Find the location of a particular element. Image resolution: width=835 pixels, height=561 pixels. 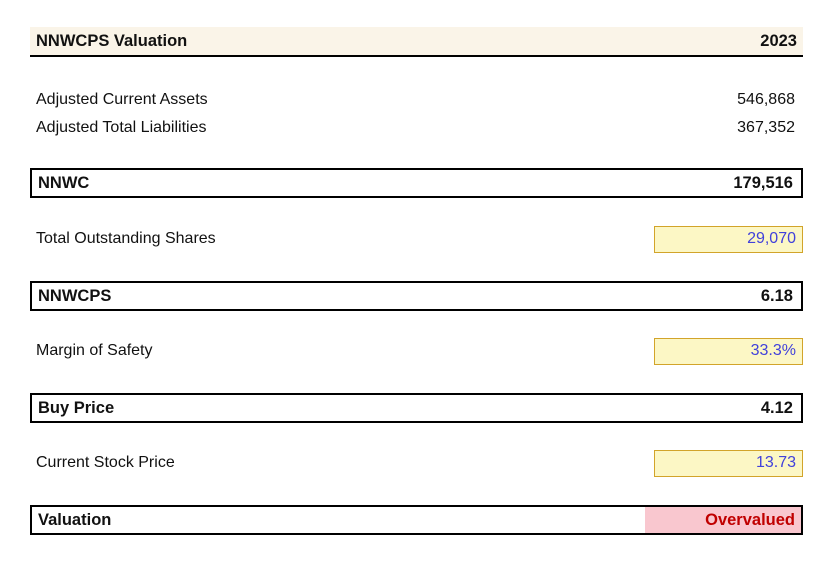

row-label: NNWCPS is located at coordinates (75, 295).